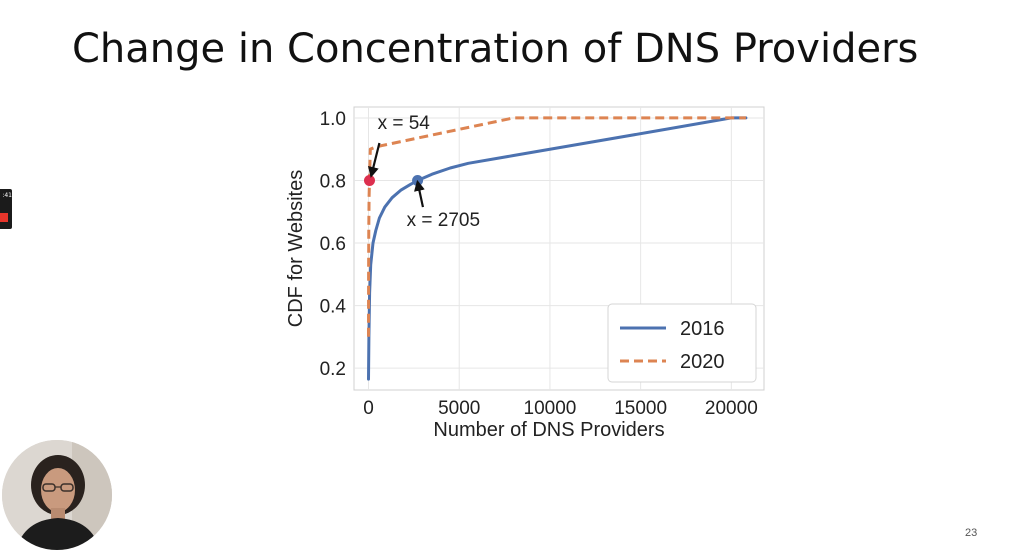 This screenshot has width=1024, height=550. What do you see at coordinates (333, 119) in the screenshot?
I see `y-tick-label: 1.0` at bounding box center [333, 119].